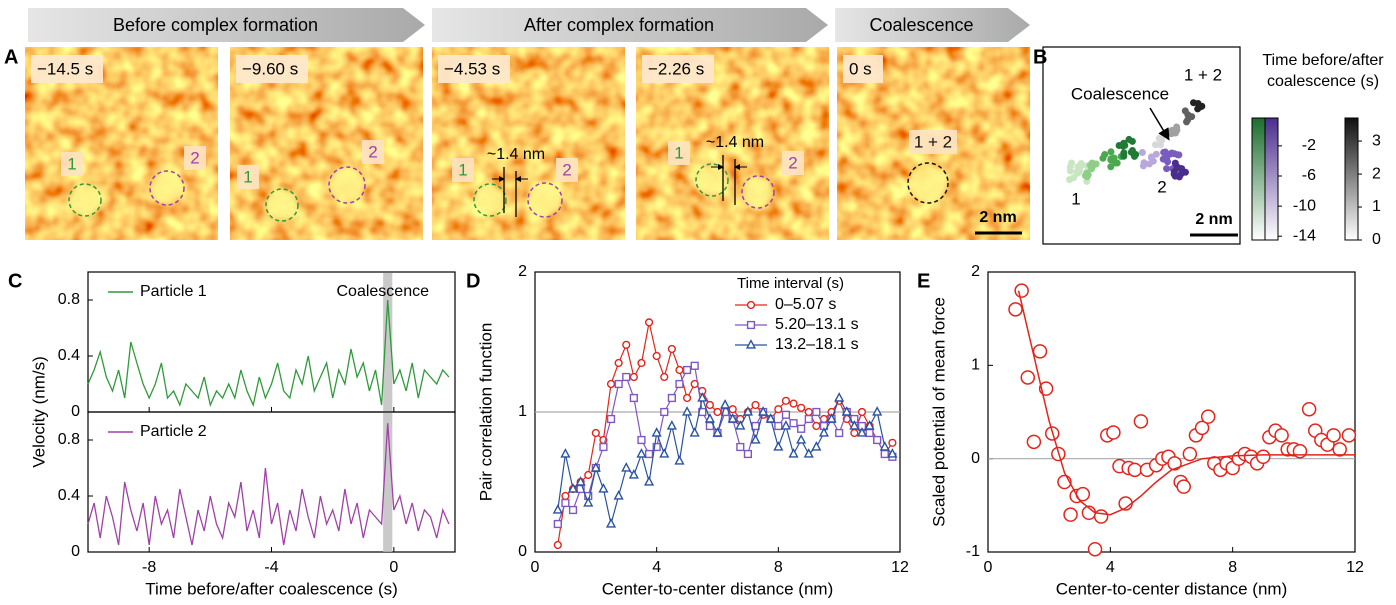 This screenshot has width=1396, height=605. Describe the element at coordinates (860, 68) in the screenshot. I see `time-label: 0 s` at that location.